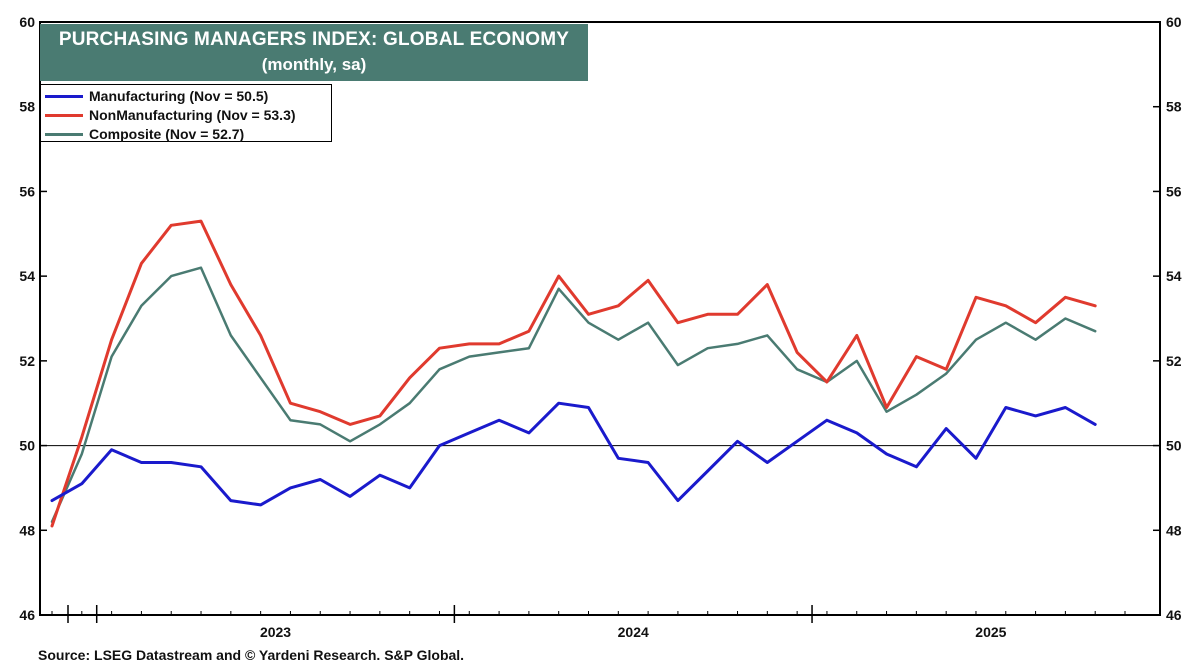  I want to click on y-tick-label-left: 50, so click(27, 446).